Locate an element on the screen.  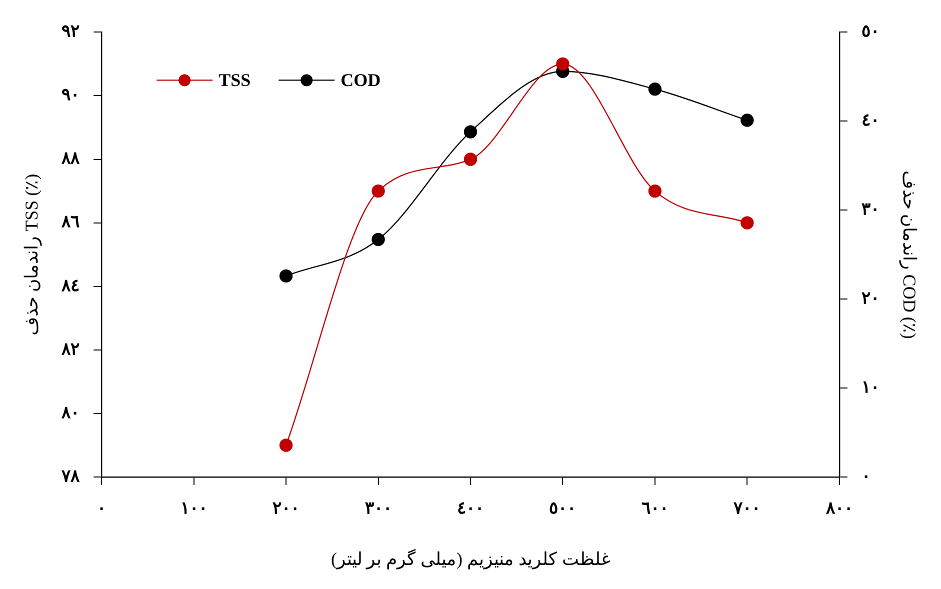
y-tick-label: ٨٢ is located at coordinates (70, 348).